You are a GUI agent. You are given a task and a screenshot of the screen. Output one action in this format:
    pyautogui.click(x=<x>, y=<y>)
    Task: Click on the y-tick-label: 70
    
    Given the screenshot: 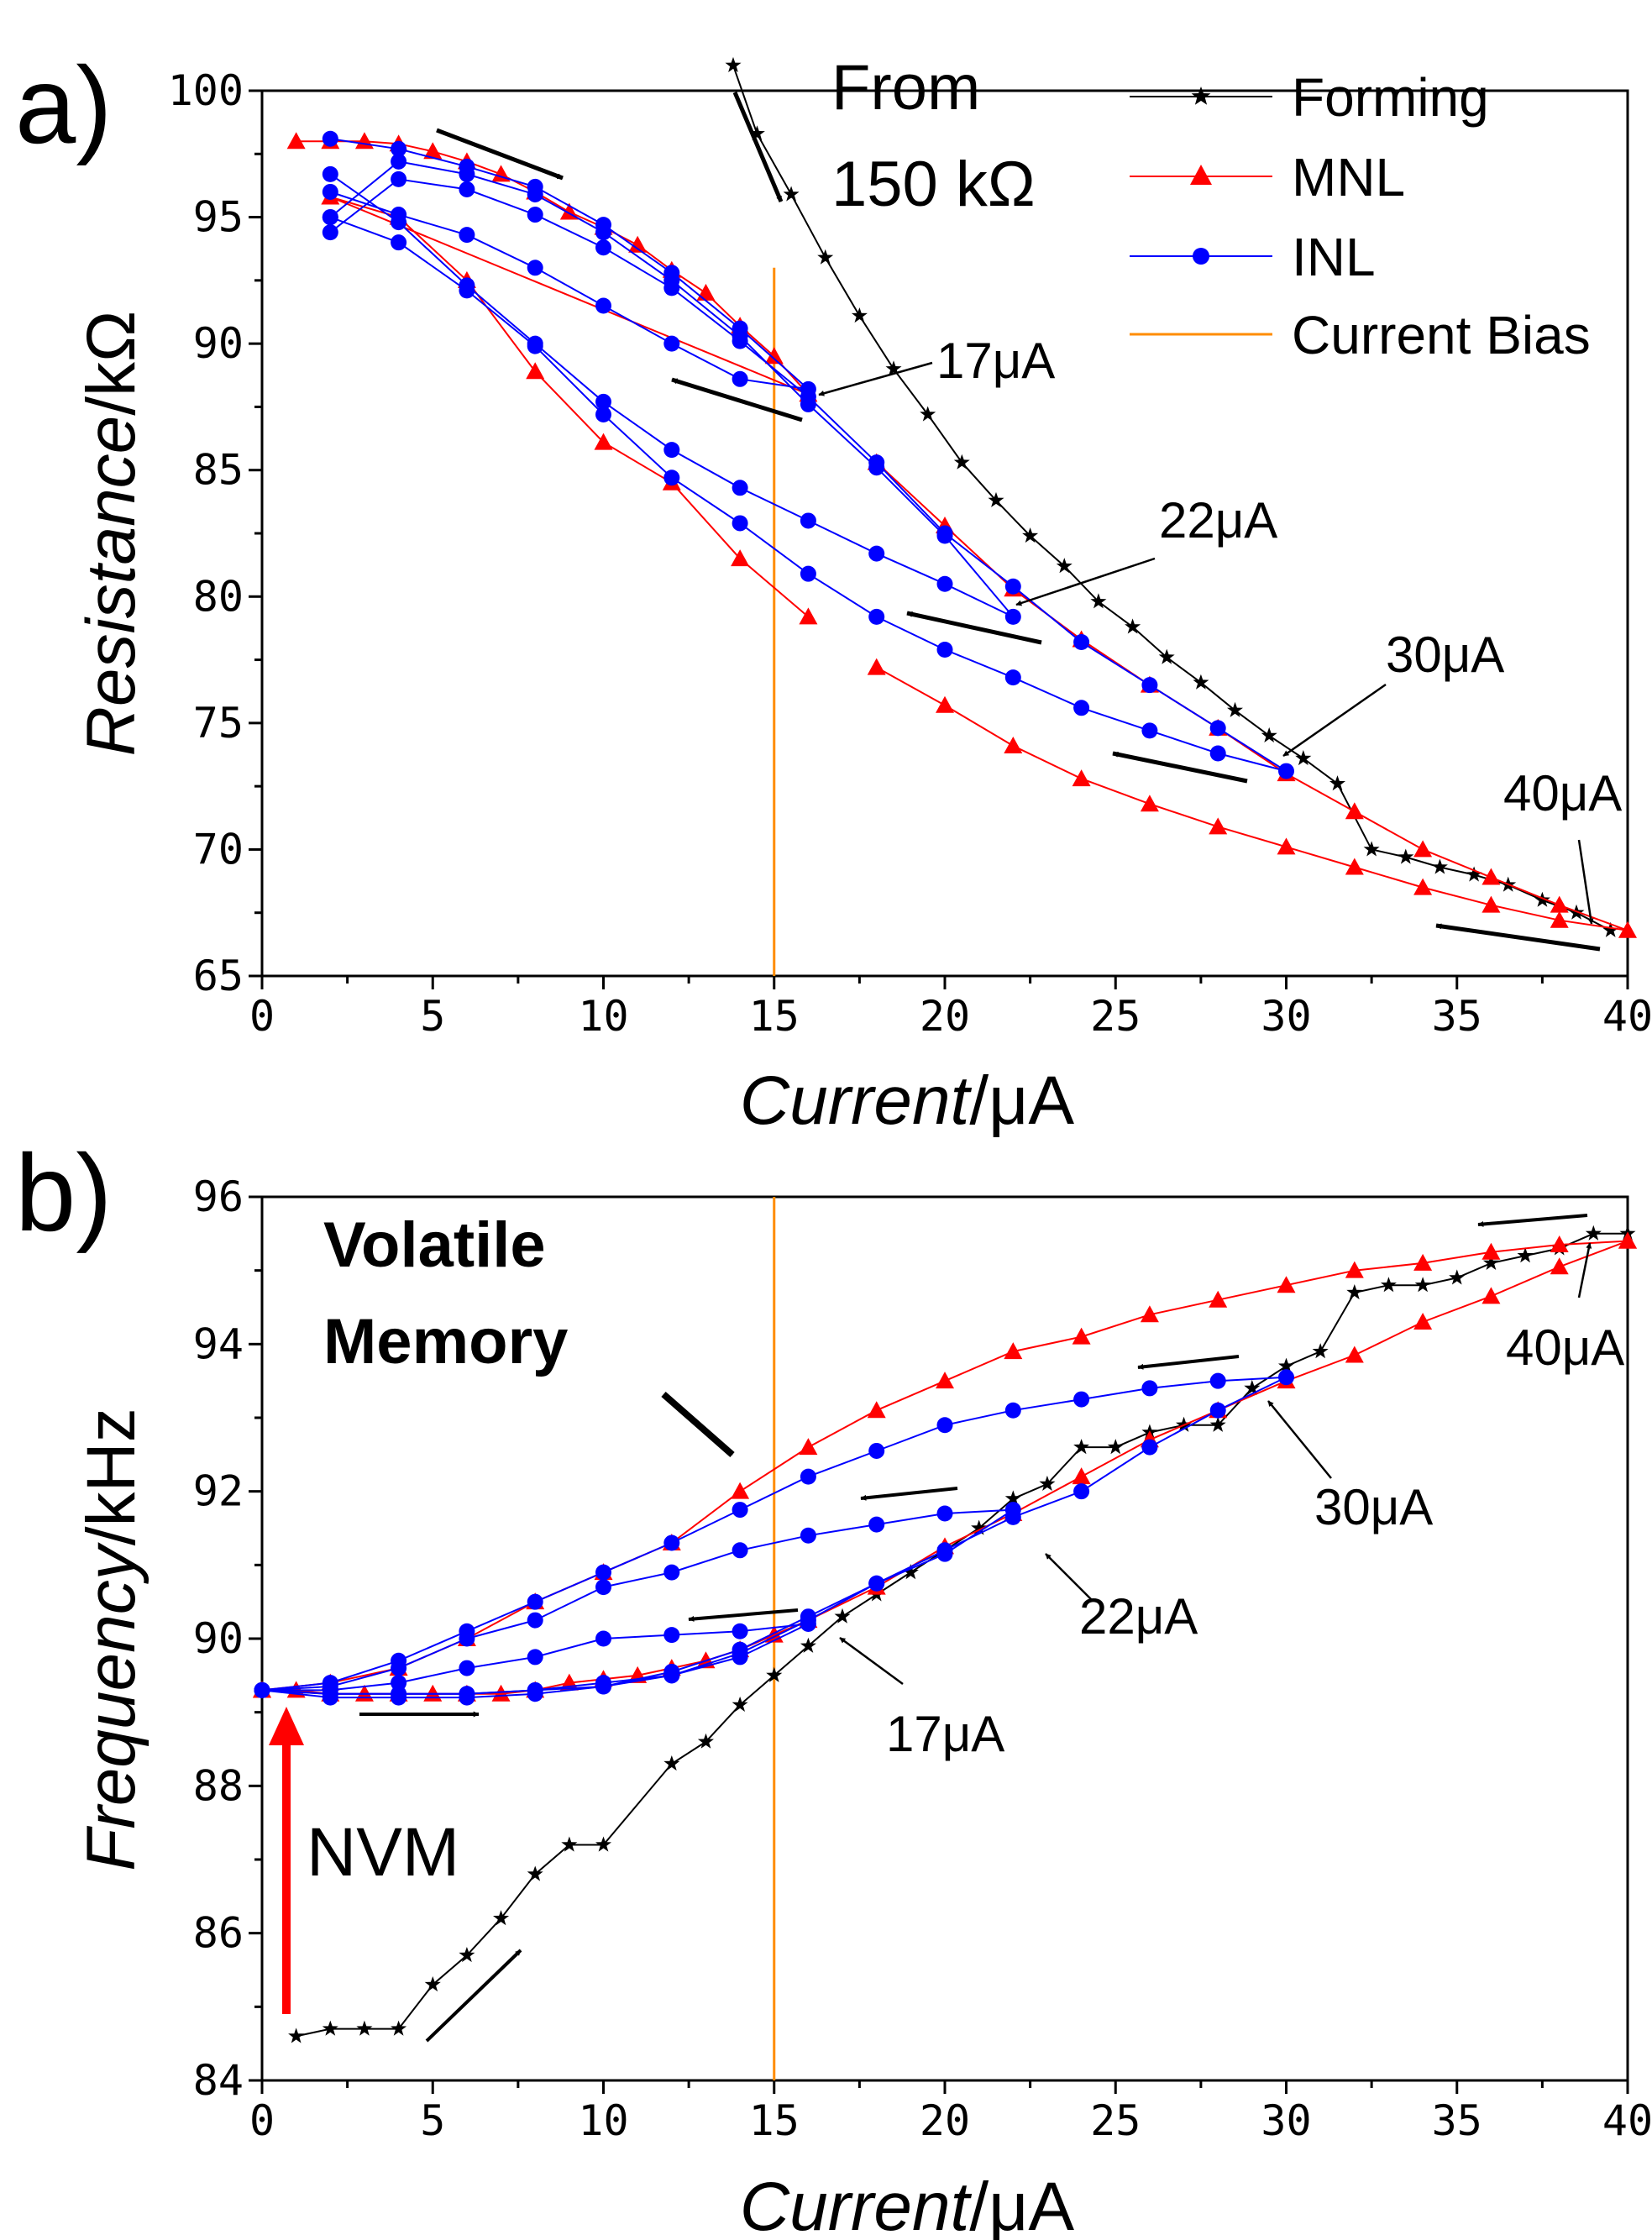 What is the action you would take?
    pyautogui.click(x=218, y=849)
    